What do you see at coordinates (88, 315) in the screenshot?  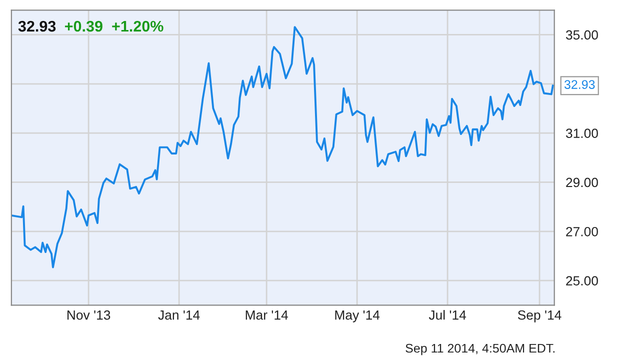 I see `x-tick-label: Nov '13` at bounding box center [88, 315].